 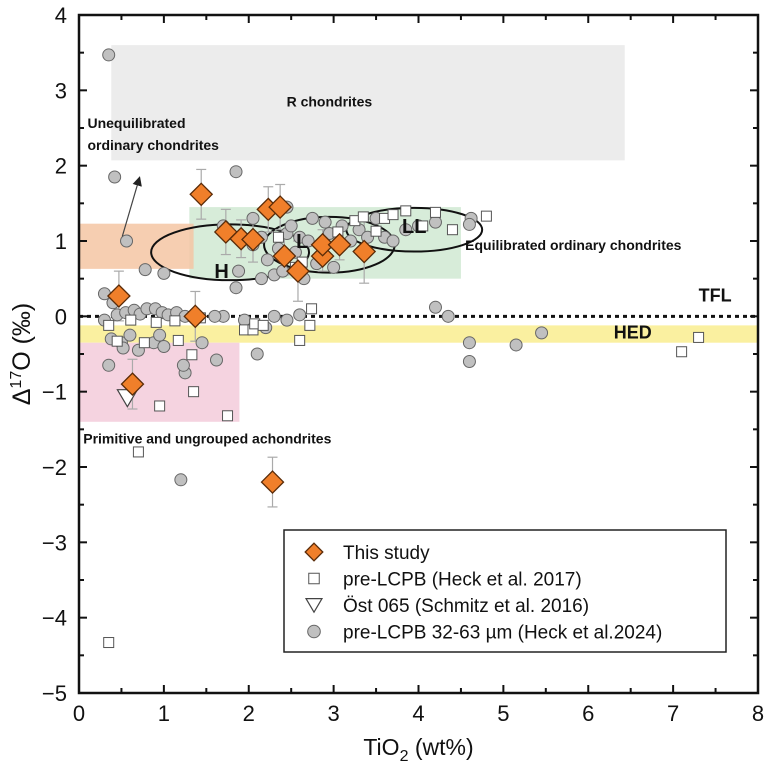 I want to click on ellipse-label-ll: LL, so click(x=414, y=227).